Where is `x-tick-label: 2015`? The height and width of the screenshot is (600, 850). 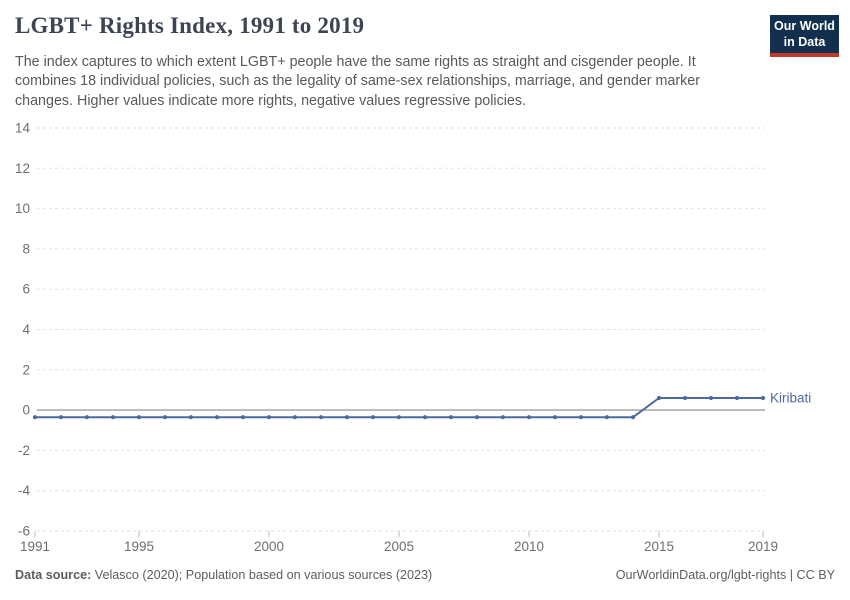 x-tick-label: 2015 is located at coordinates (659, 546).